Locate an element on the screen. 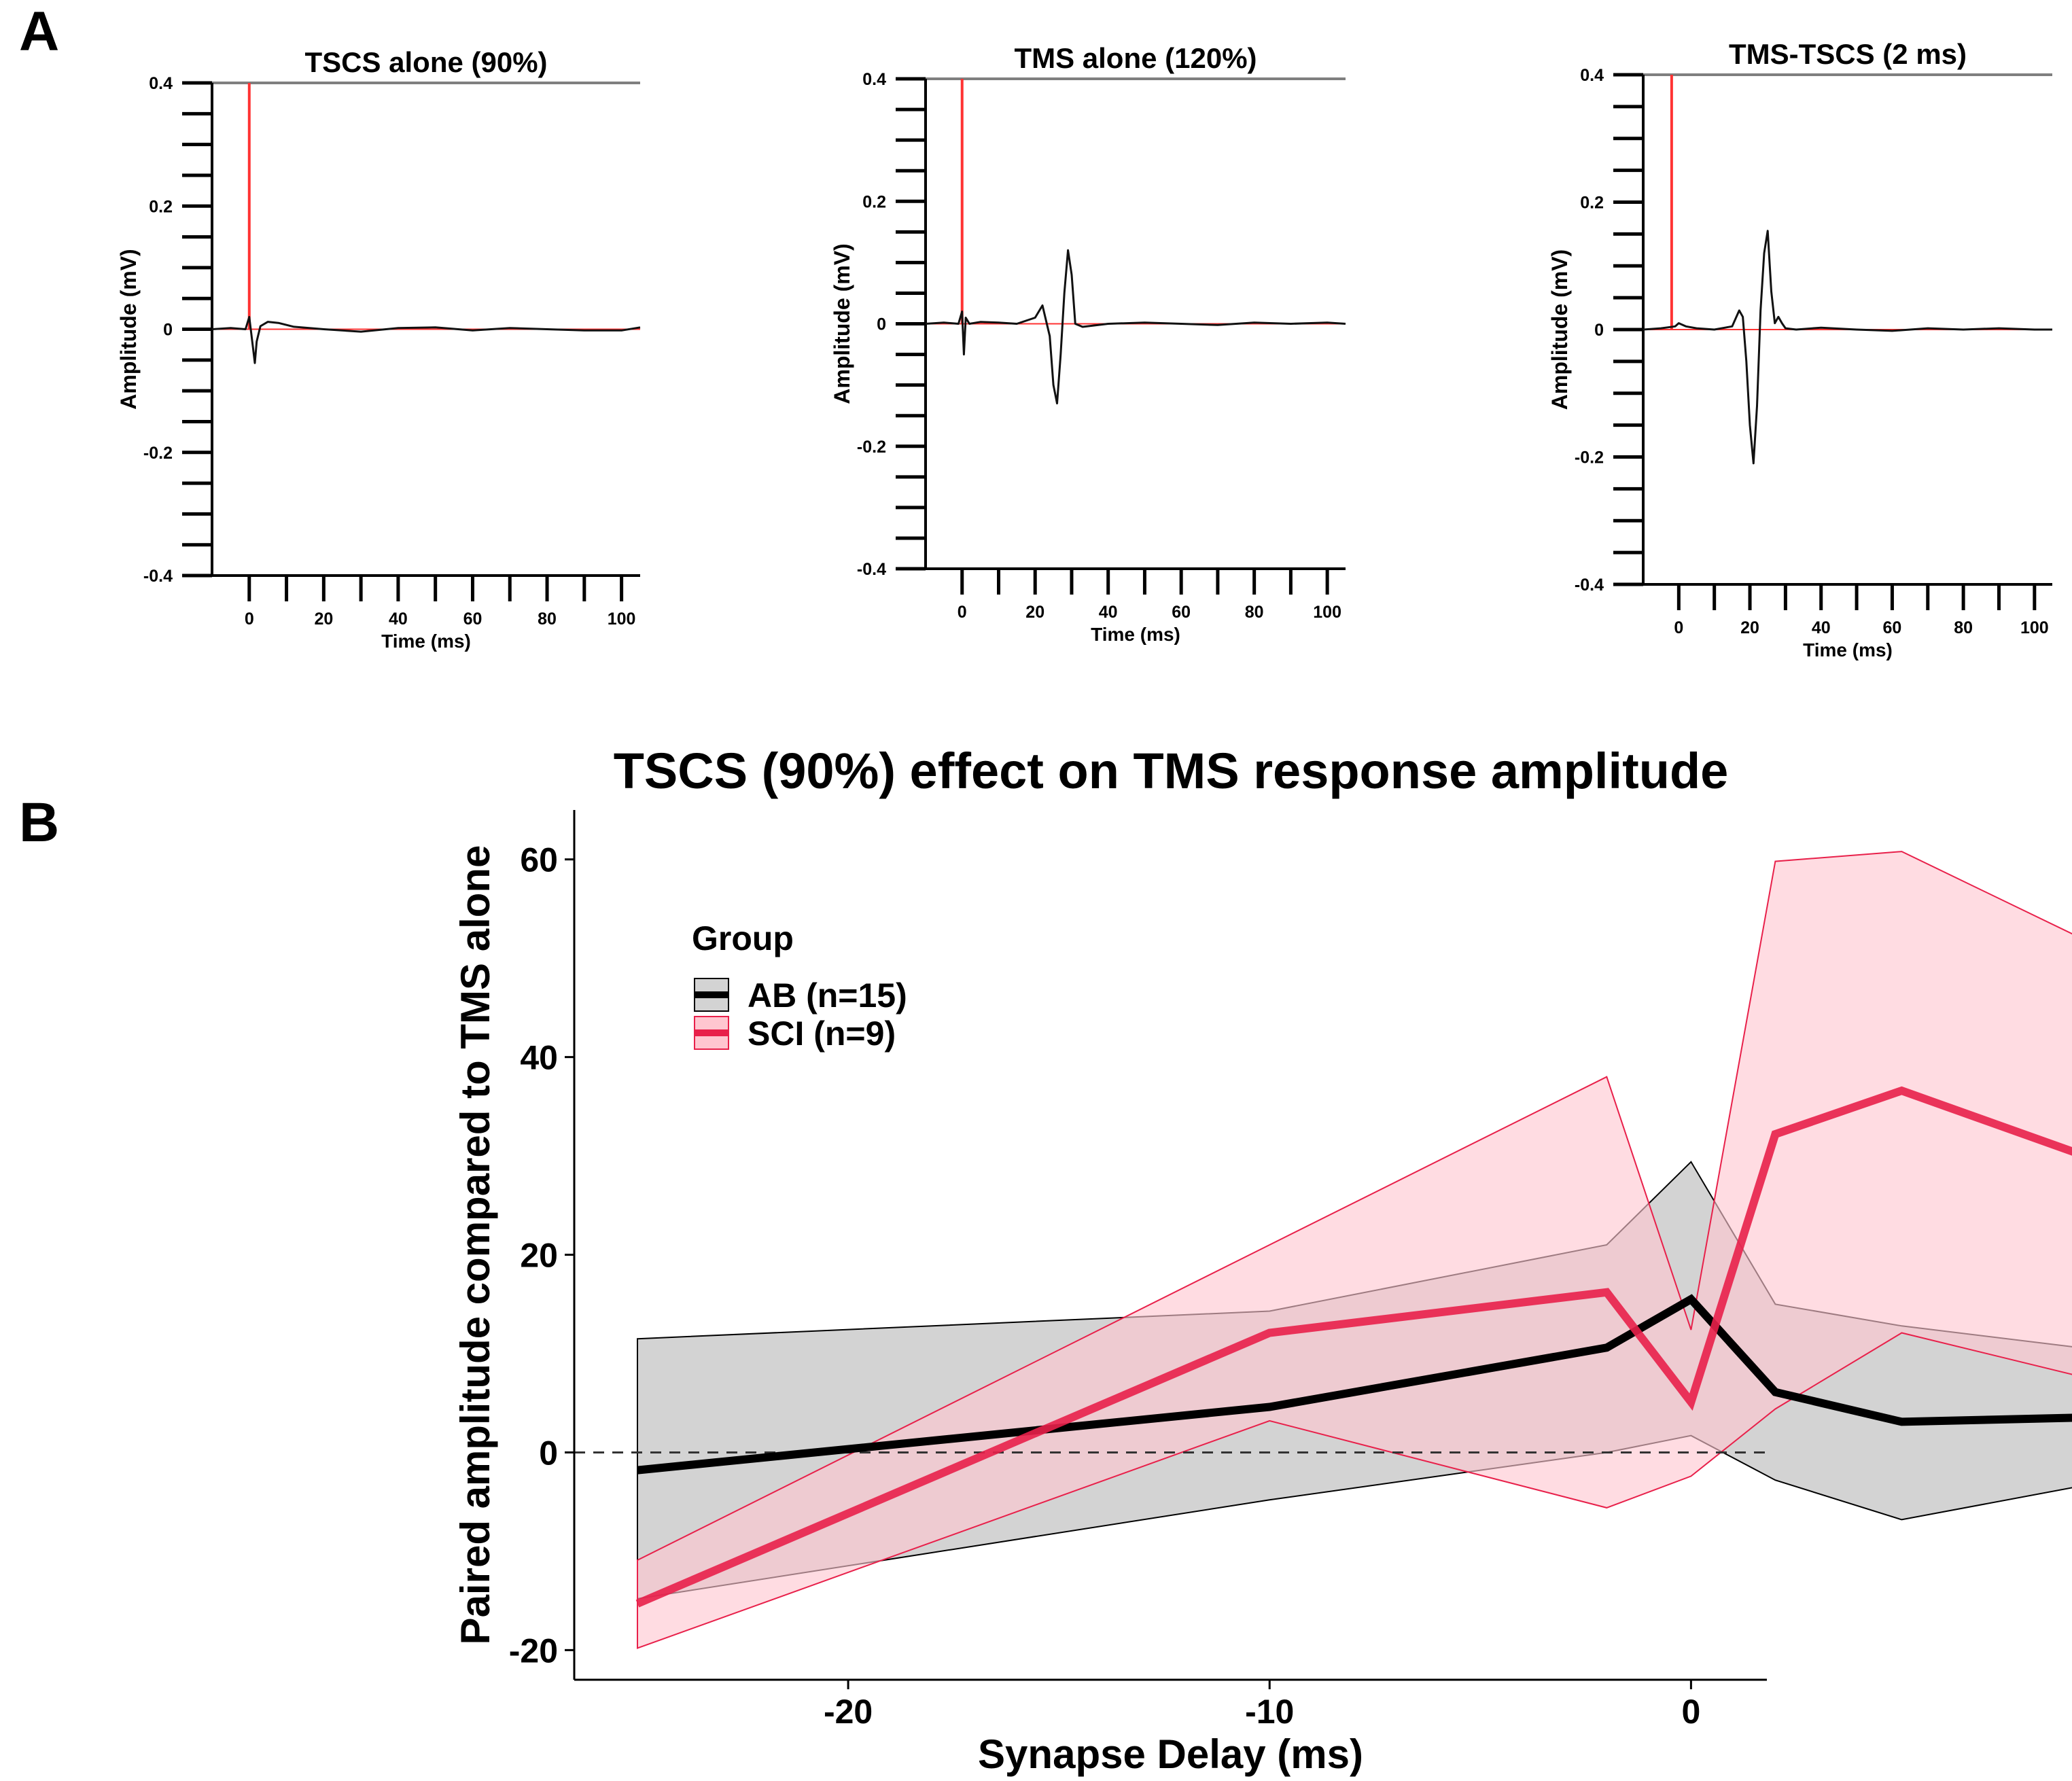 Image resolution: width=2072 pixels, height=1781 pixels. panel-label-b: B is located at coordinates (39, 822).